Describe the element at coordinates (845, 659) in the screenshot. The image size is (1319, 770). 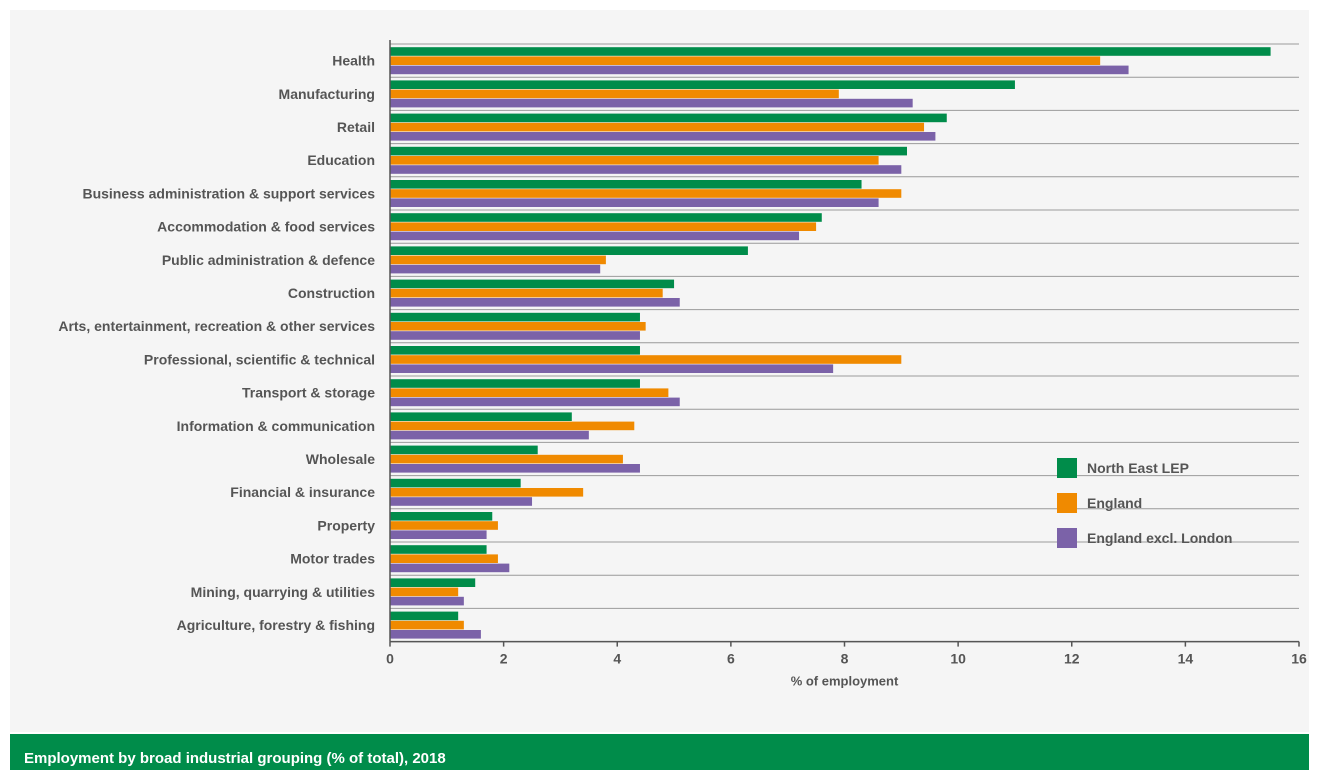
I see `x-tick-label: 8` at that location.